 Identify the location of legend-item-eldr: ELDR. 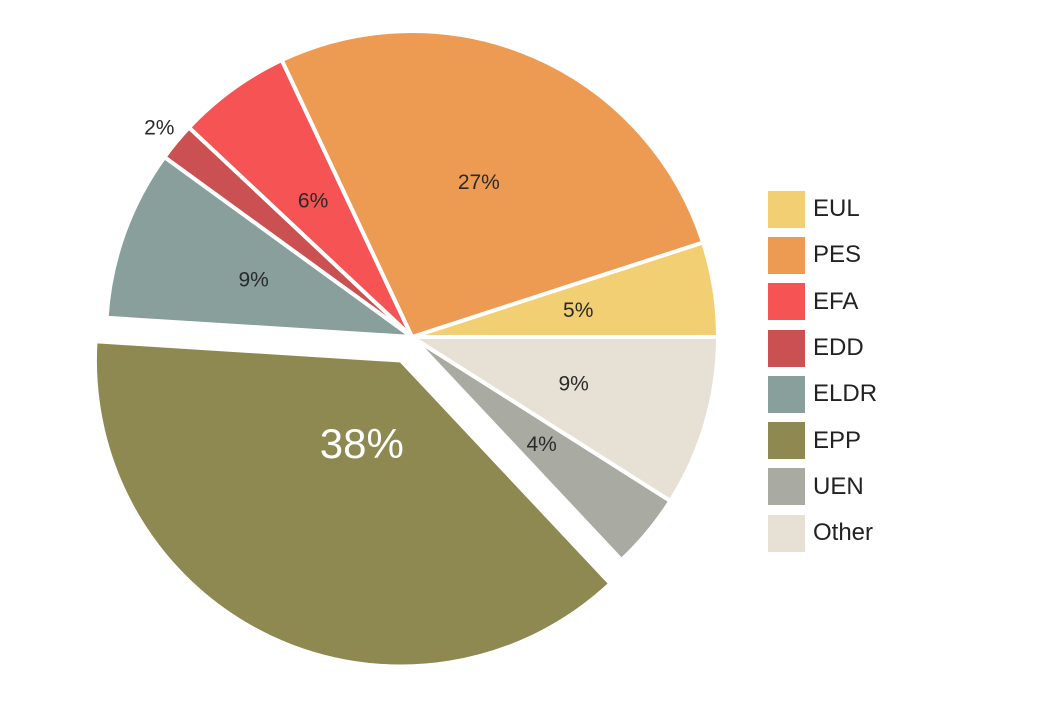
(822, 394).